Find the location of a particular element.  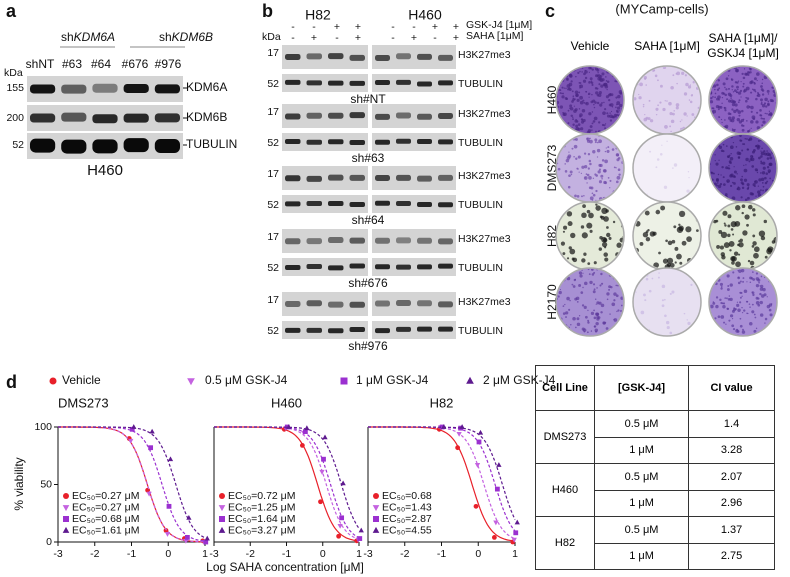

fit-curve is located at coordinates (442, 473).